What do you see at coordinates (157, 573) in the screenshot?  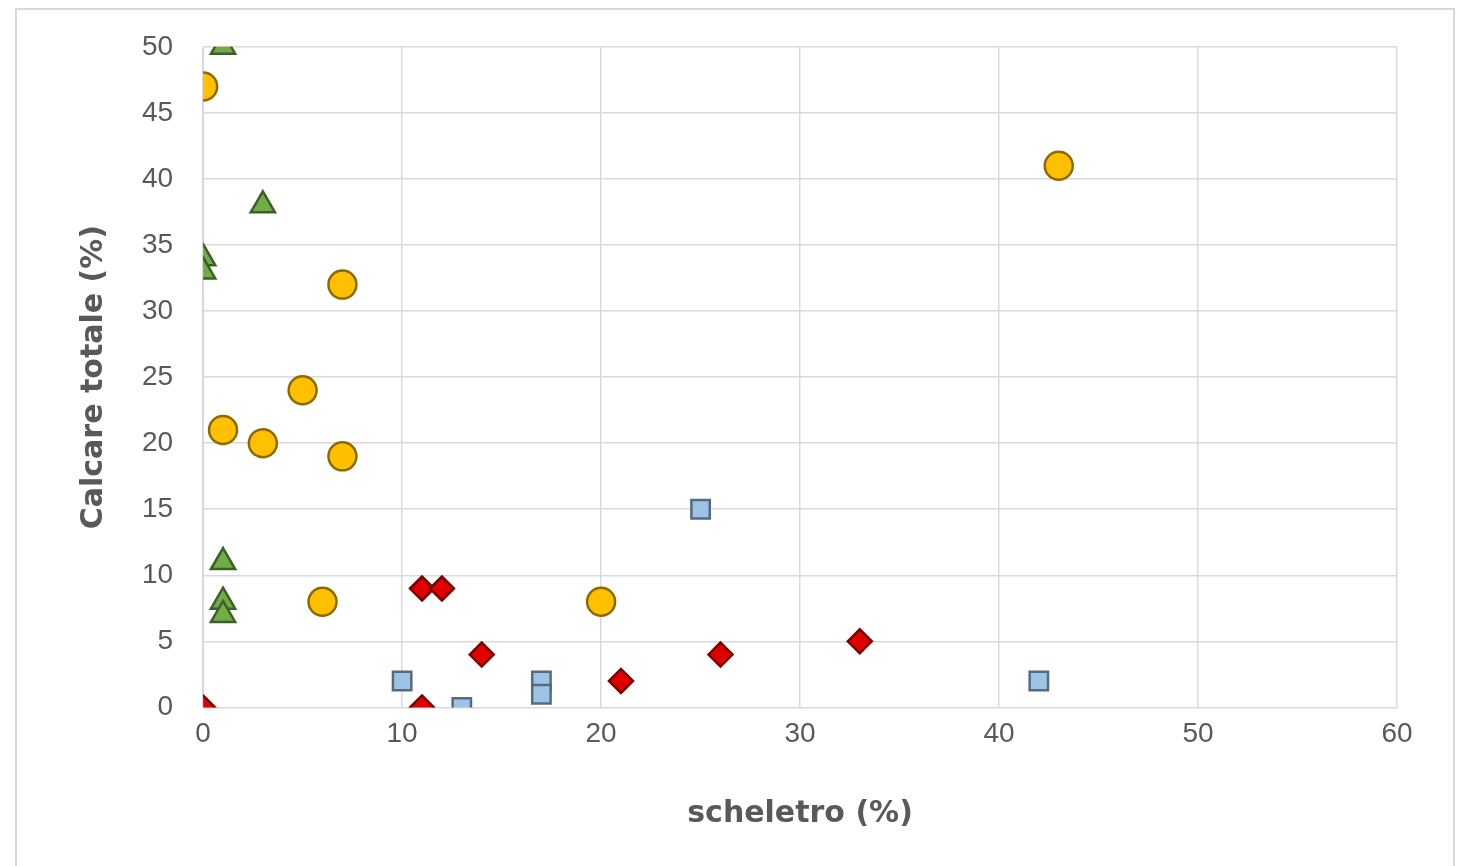 I see `y-tick-label: 10` at bounding box center [157, 573].